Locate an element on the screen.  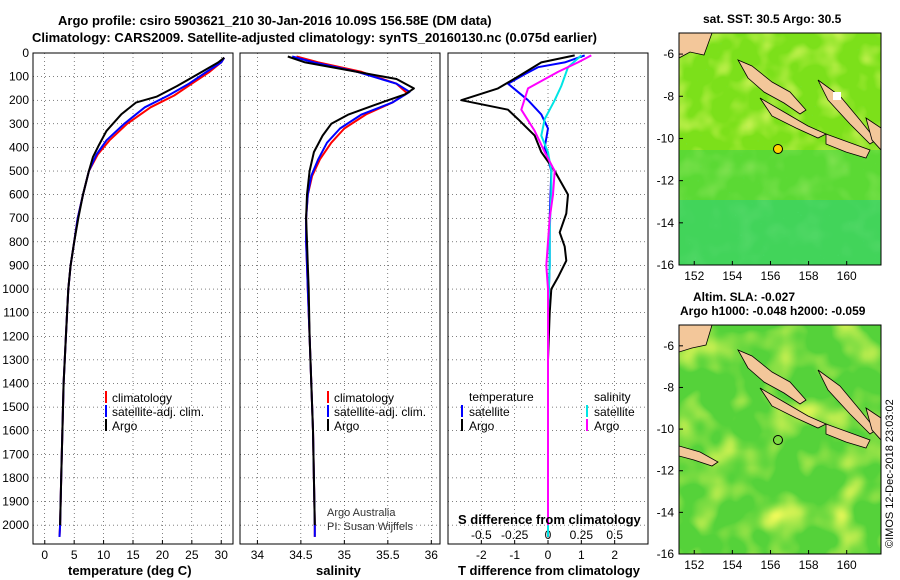
depth-tick-label: 2000 is located at coordinates (15, 525).